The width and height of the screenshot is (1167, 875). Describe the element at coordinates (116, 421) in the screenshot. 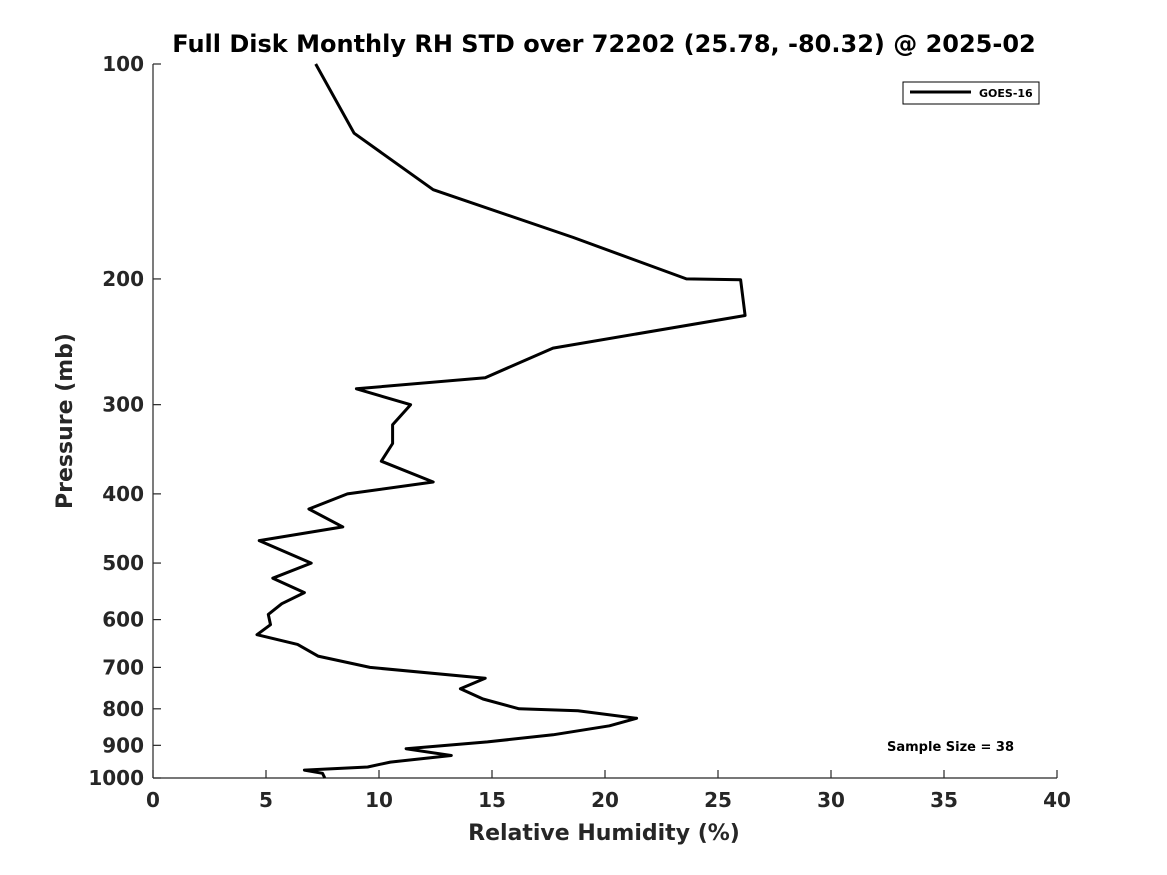

I see `y-tick-labels: 100 200 300 400 500 600 700 800 900 1000` at that location.